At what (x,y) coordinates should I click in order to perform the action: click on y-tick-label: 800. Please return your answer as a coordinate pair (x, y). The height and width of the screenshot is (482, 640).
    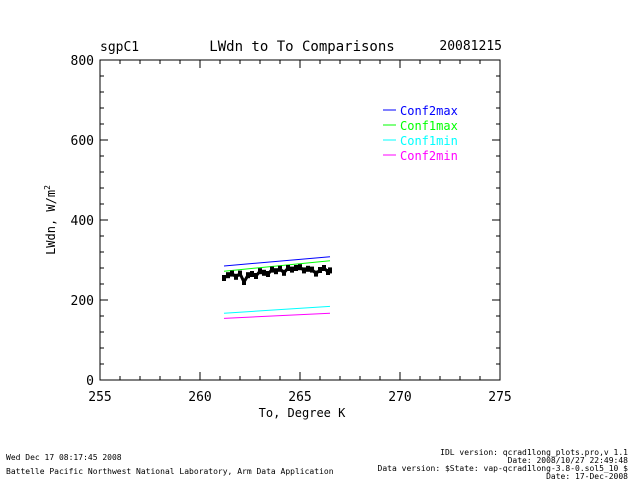
    Looking at the image, I should click on (82, 61).